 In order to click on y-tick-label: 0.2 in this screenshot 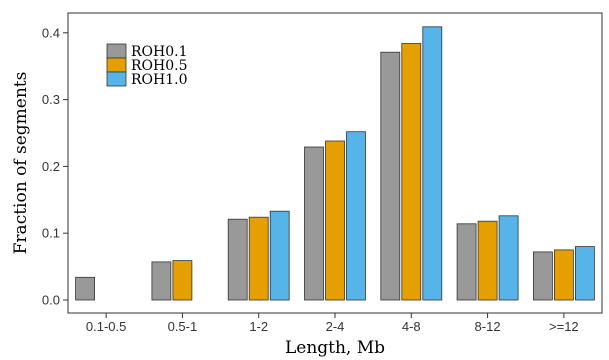, I will do `click(51, 166)`.